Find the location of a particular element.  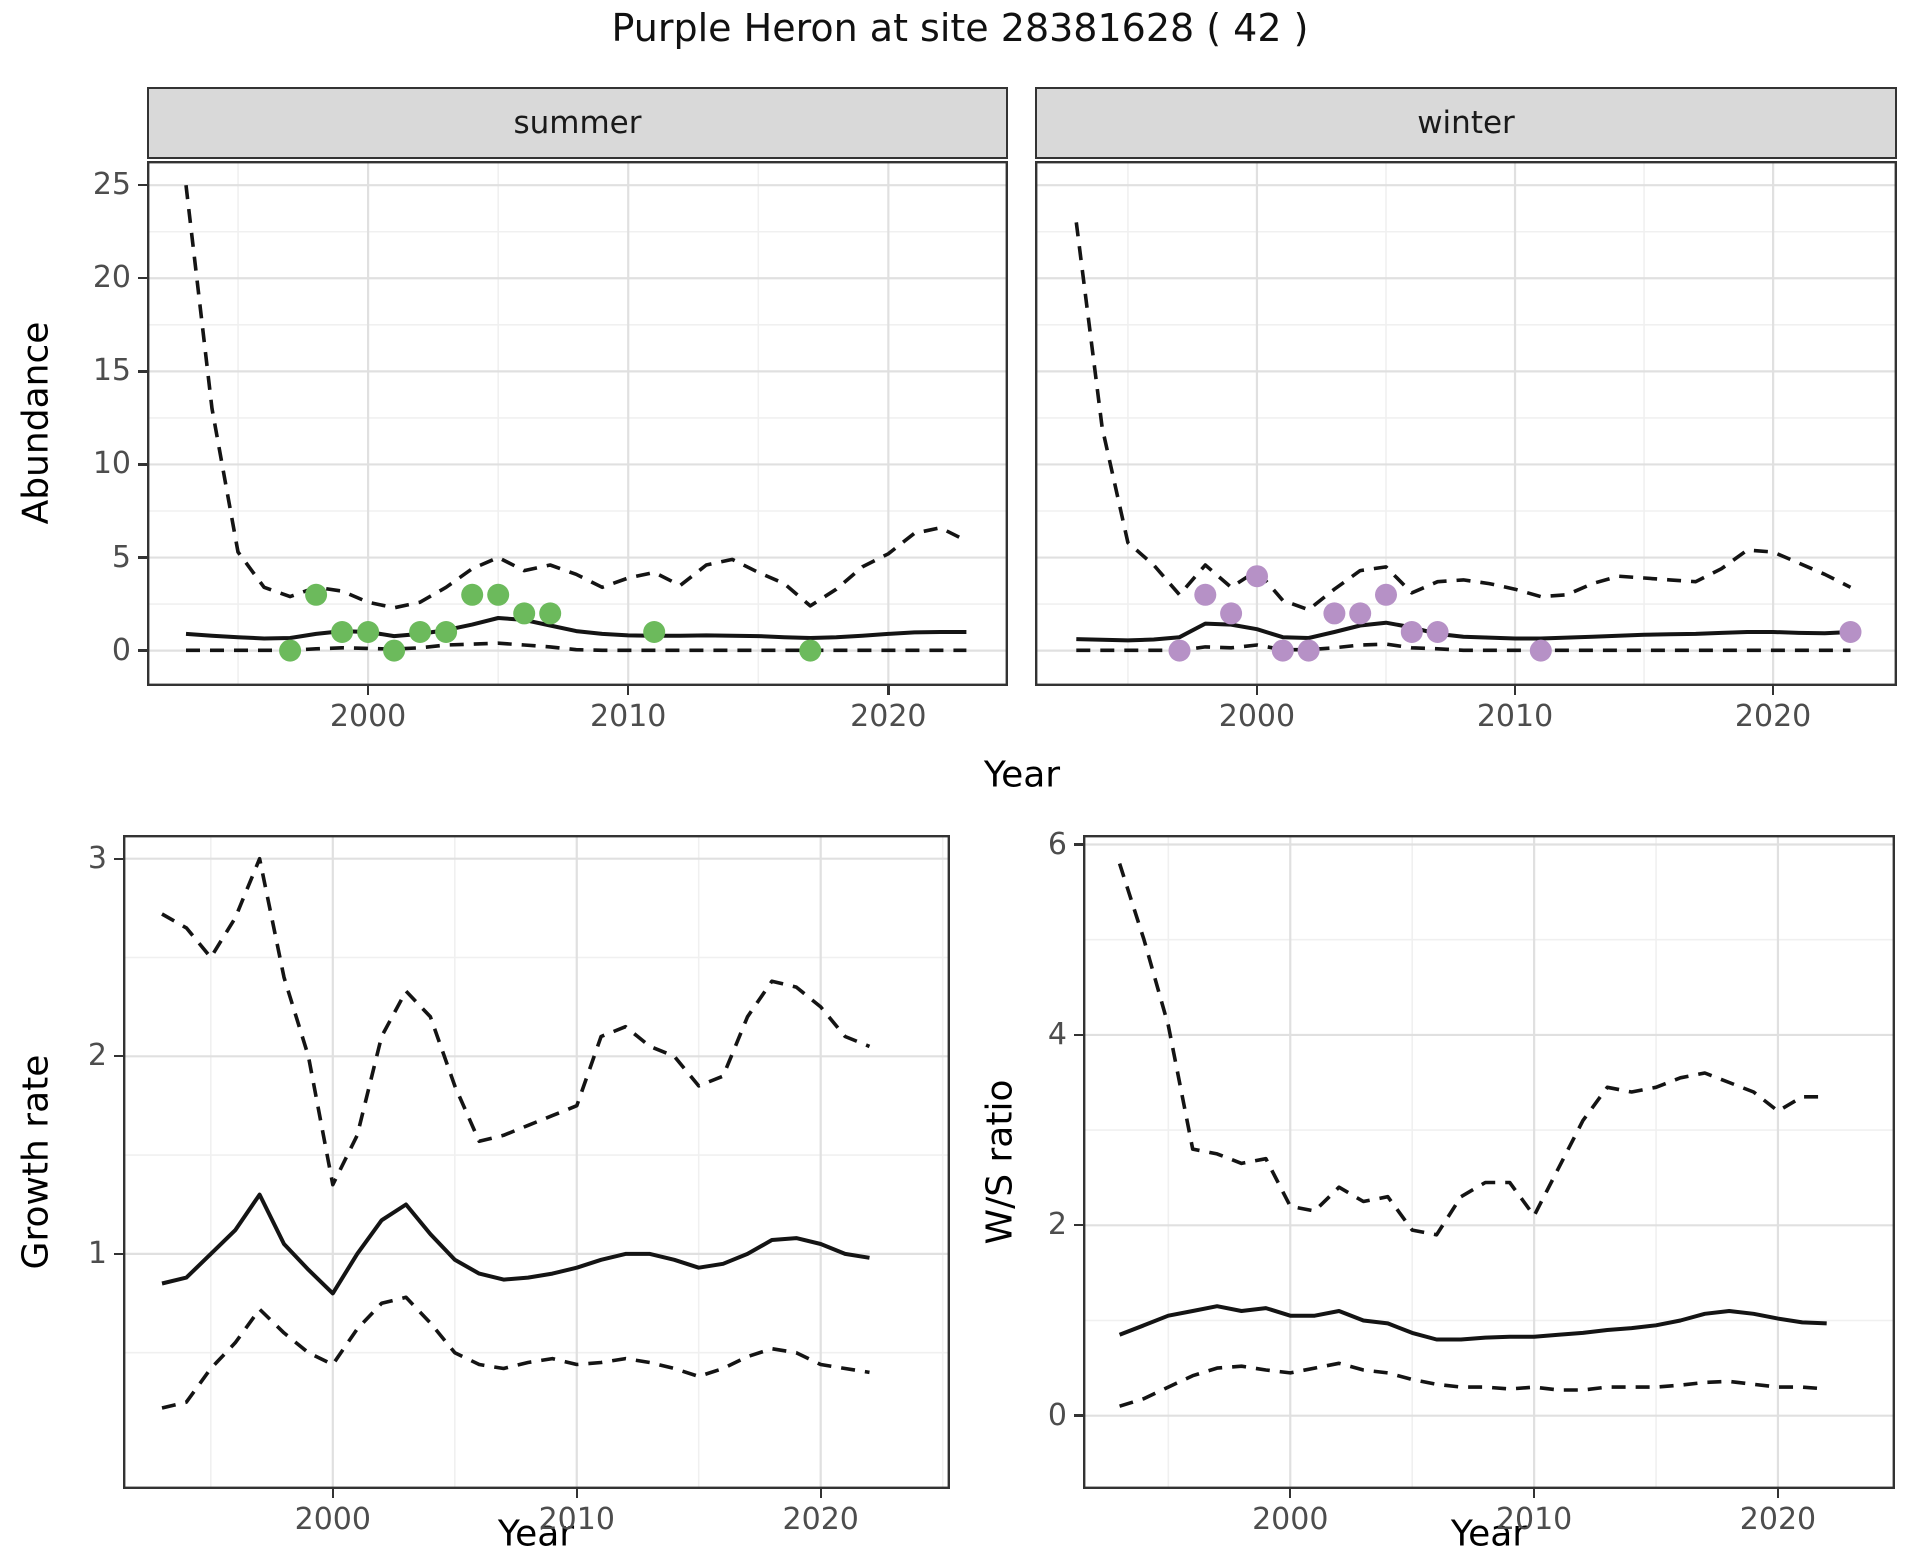

facet-strip-winter: winter is located at coordinates (1466, 123).